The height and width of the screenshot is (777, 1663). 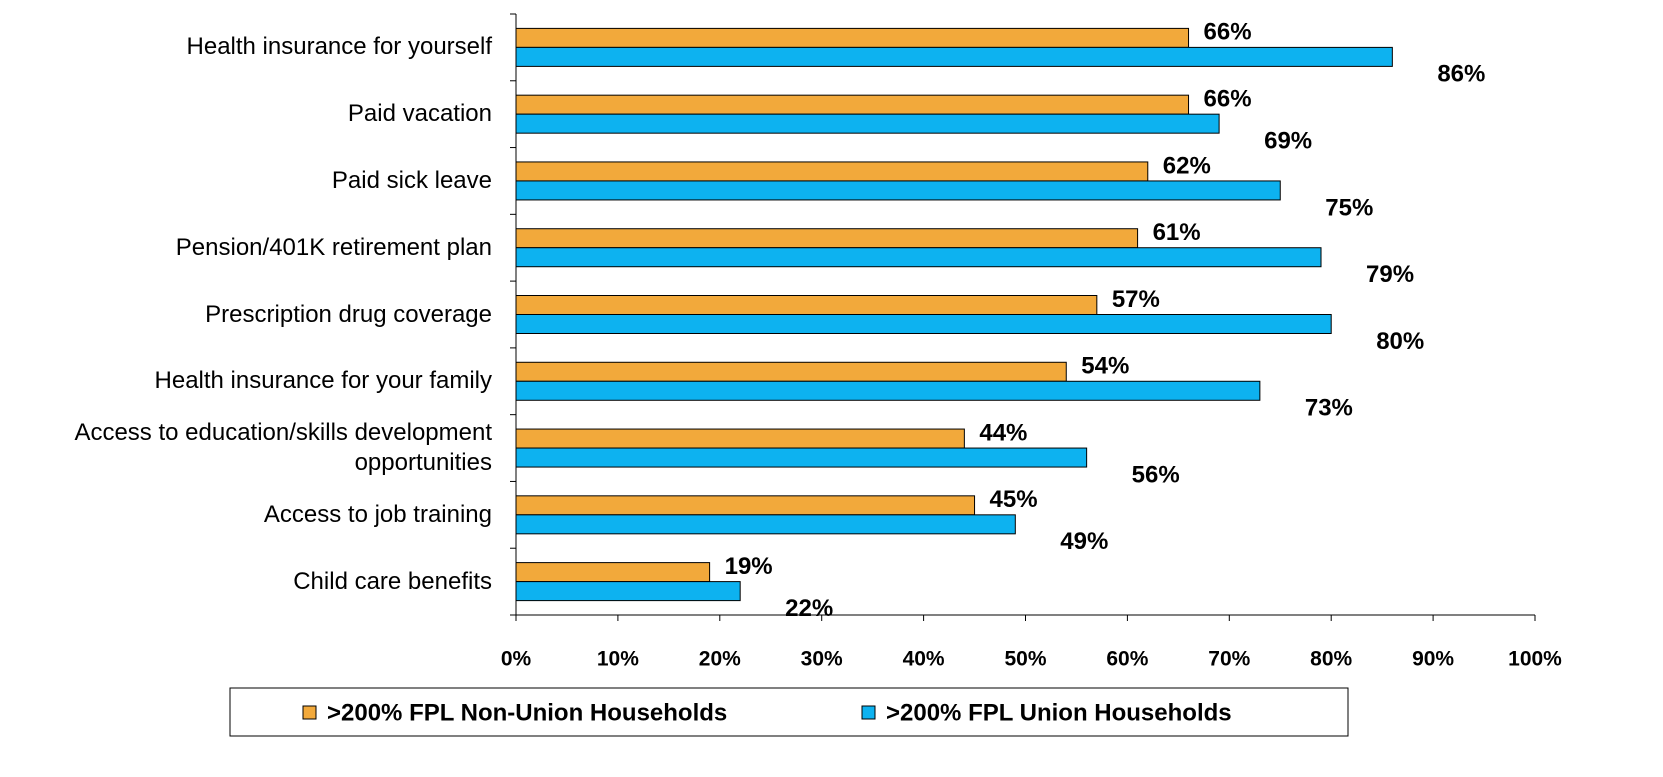 What do you see at coordinates (1461, 74) in the screenshot?
I see `value-label: 86%` at bounding box center [1461, 74].